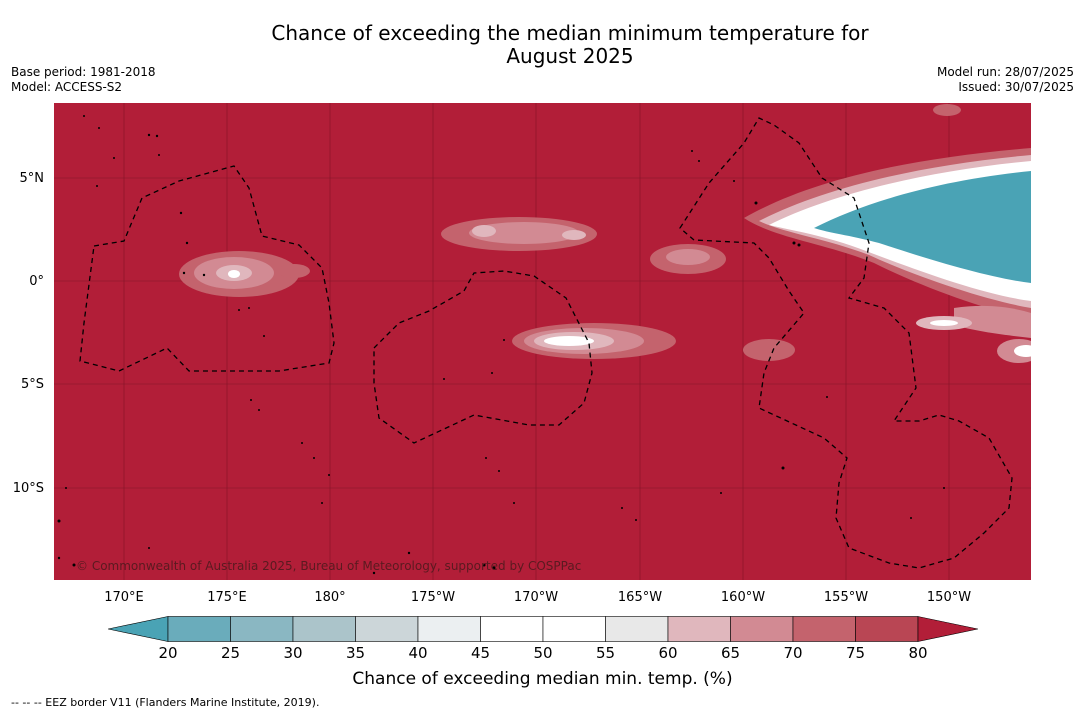  What do you see at coordinates (543, 653) in the screenshot?
I see `colorbar-tick-label: 50` at bounding box center [543, 653].